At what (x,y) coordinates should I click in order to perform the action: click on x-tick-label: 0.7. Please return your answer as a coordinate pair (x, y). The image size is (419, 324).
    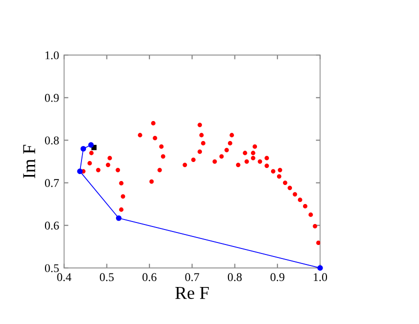
    Looking at the image, I should click on (192, 277).